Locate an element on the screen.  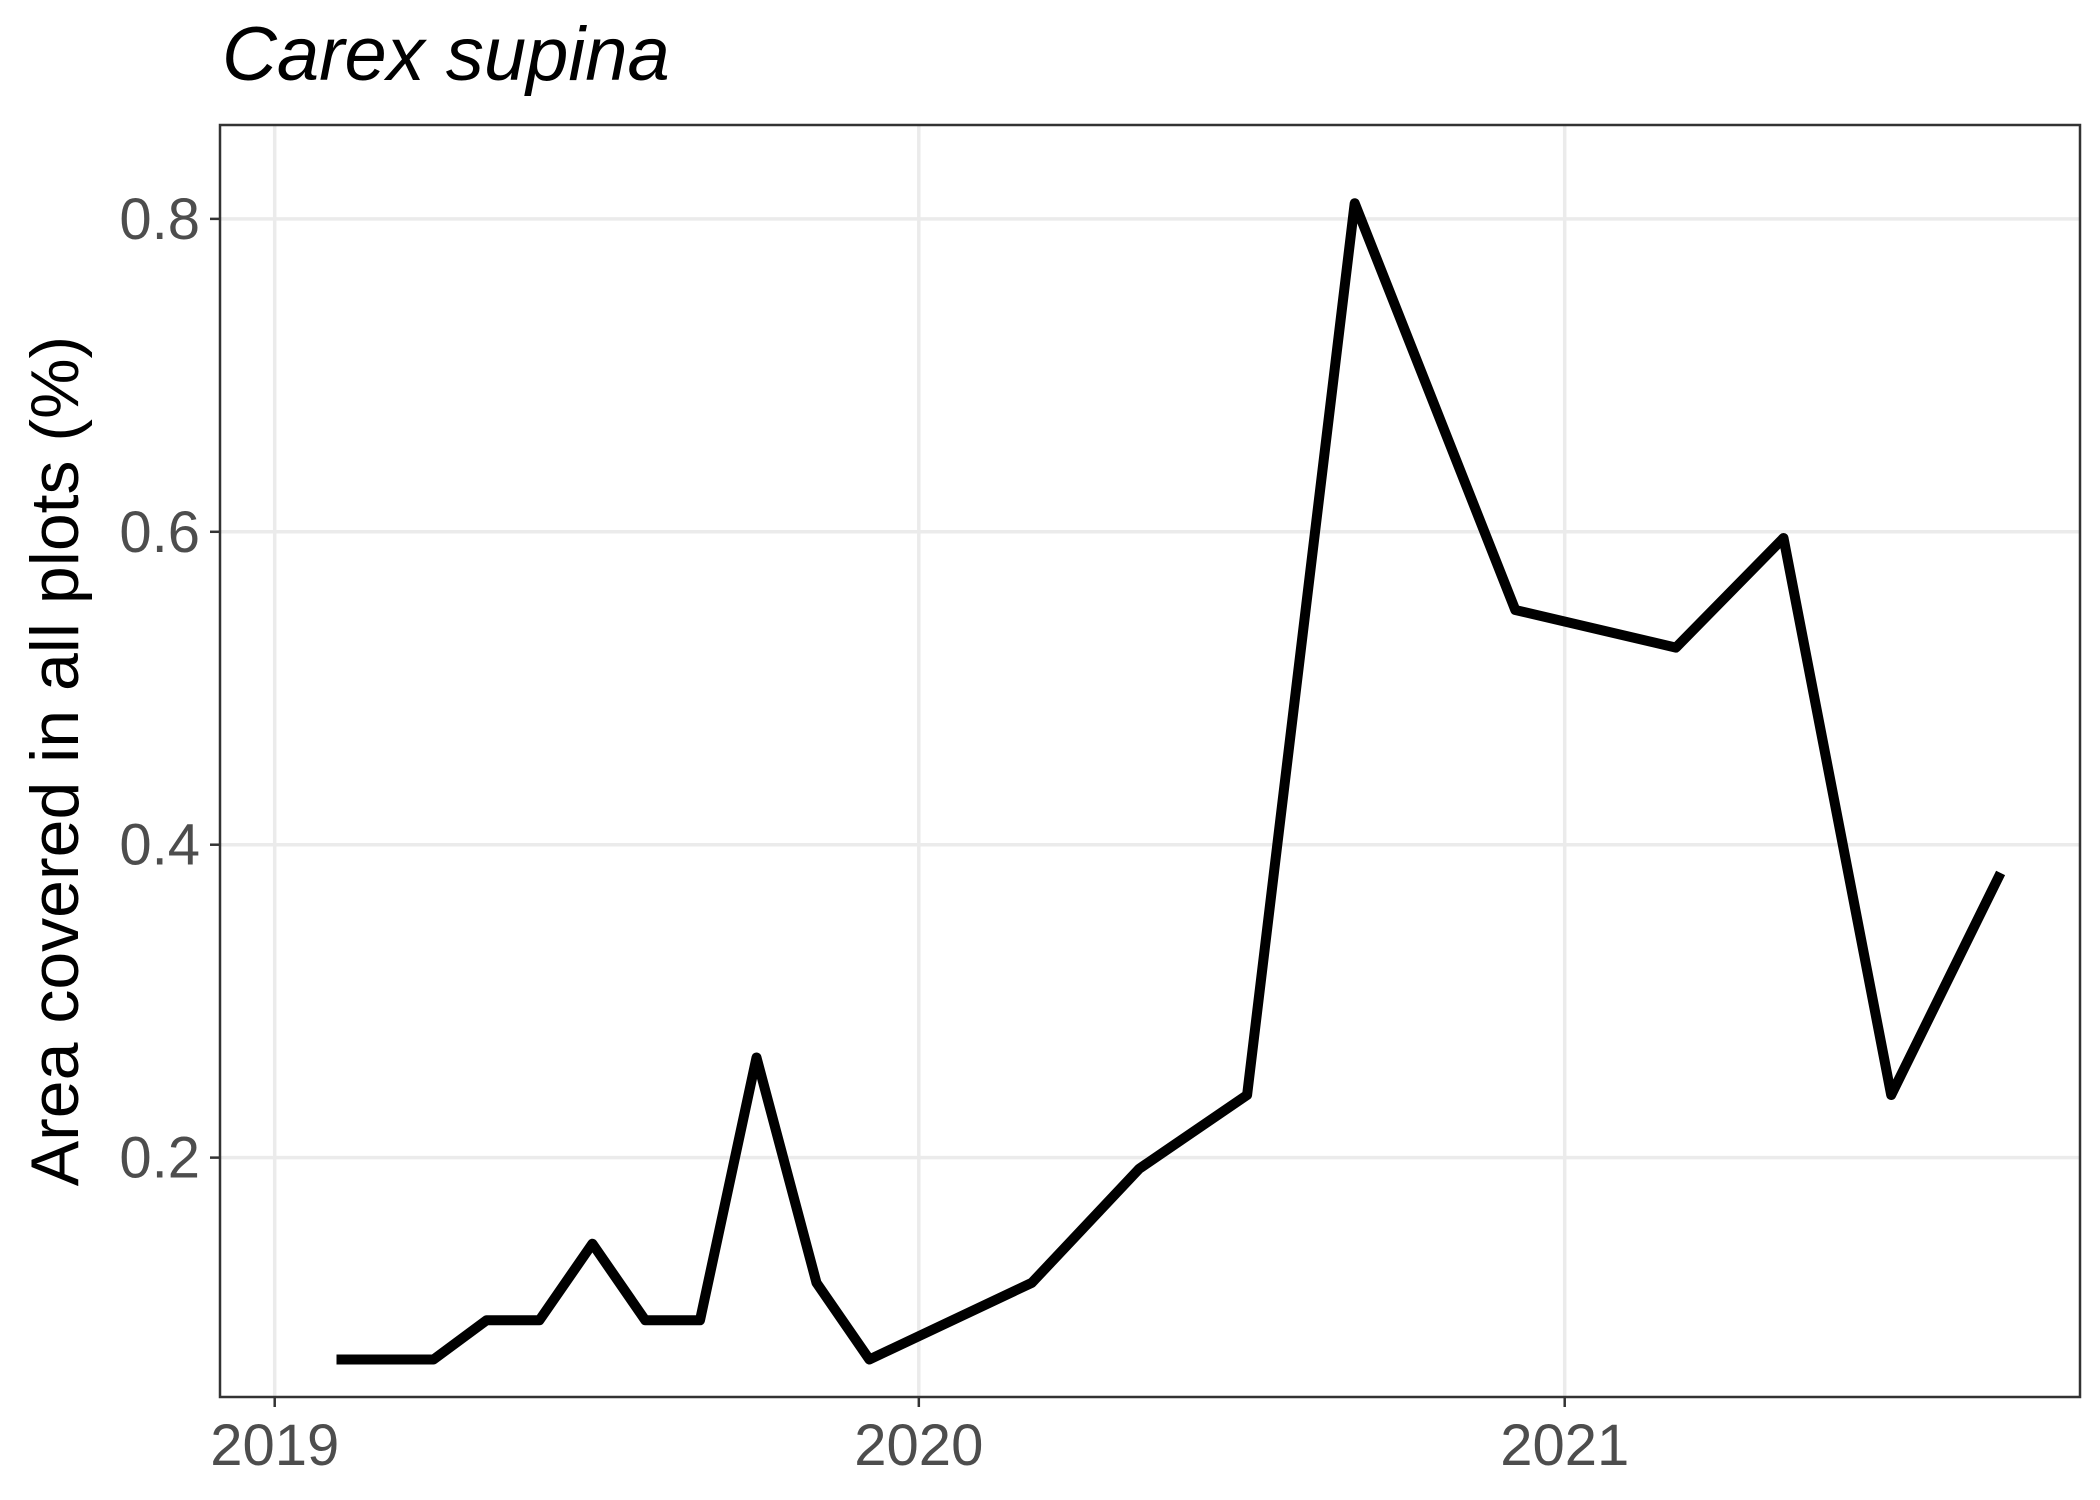
x-tick-label: 2021 is located at coordinates (1564, 1445).